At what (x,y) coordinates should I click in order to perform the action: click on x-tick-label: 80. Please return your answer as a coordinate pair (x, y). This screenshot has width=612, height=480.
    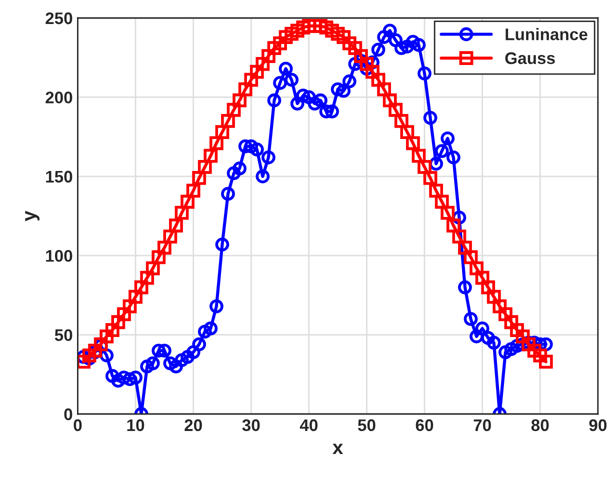
    Looking at the image, I should click on (540, 425).